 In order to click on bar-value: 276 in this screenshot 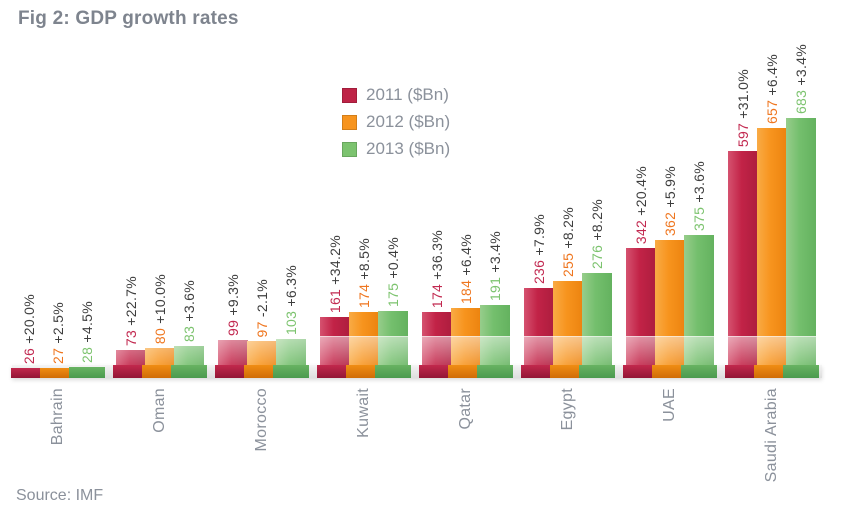, I will do `click(597, 254)`.